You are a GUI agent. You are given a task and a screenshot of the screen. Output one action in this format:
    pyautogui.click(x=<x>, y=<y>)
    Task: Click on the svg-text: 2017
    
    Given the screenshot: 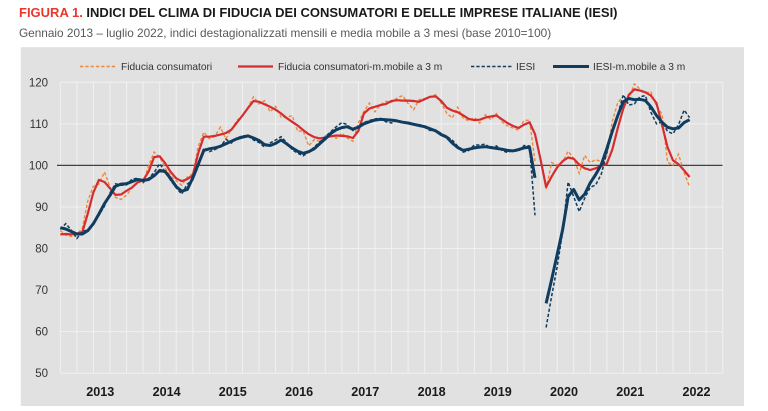 What is the action you would take?
    pyautogui.click(x=365, y=392)
    